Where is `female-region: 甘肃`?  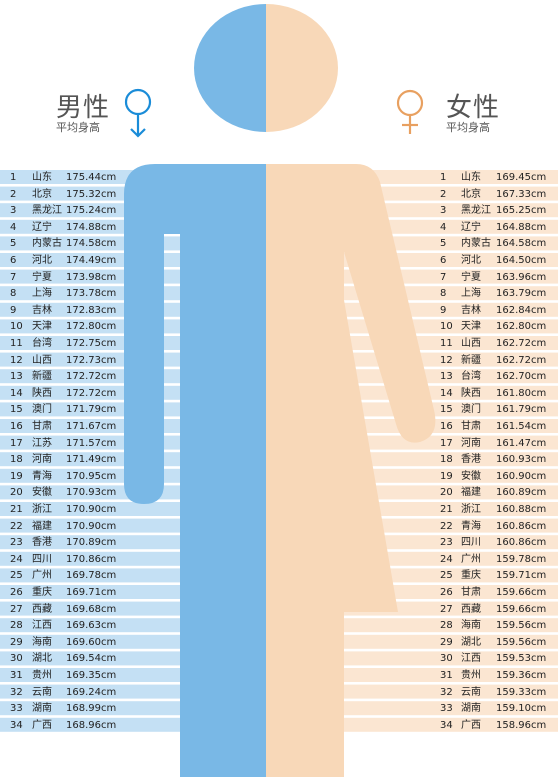
female-region: 甘肃 is located at coordinates (471, 426).